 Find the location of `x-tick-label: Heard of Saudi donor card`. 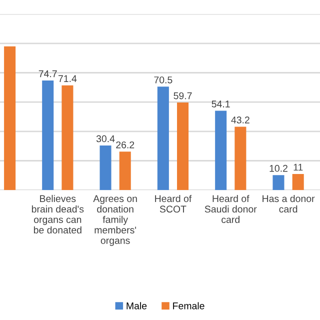

x-tick-label: Heard of Saudi donor card is located at coordinates (230, 209).